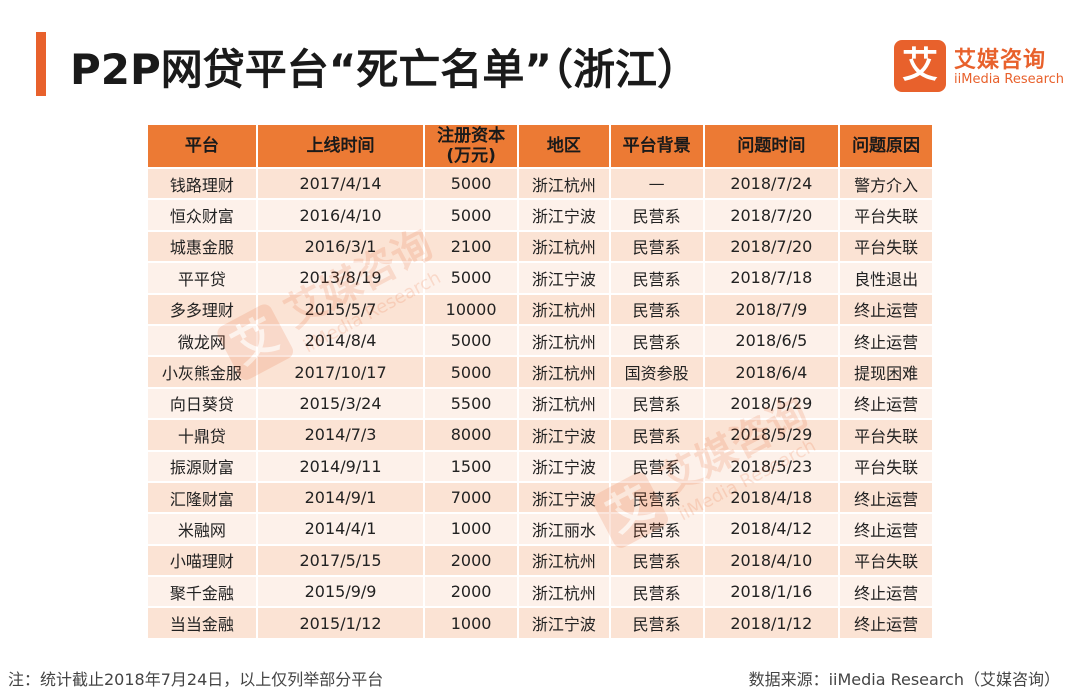 The image size is (1080, 696). Describe the element at coordinates (196, 679) in the screenshot. I see `footer-note: 注：统计截止2018年7月24日，以上仅列举部分平台` at that location.